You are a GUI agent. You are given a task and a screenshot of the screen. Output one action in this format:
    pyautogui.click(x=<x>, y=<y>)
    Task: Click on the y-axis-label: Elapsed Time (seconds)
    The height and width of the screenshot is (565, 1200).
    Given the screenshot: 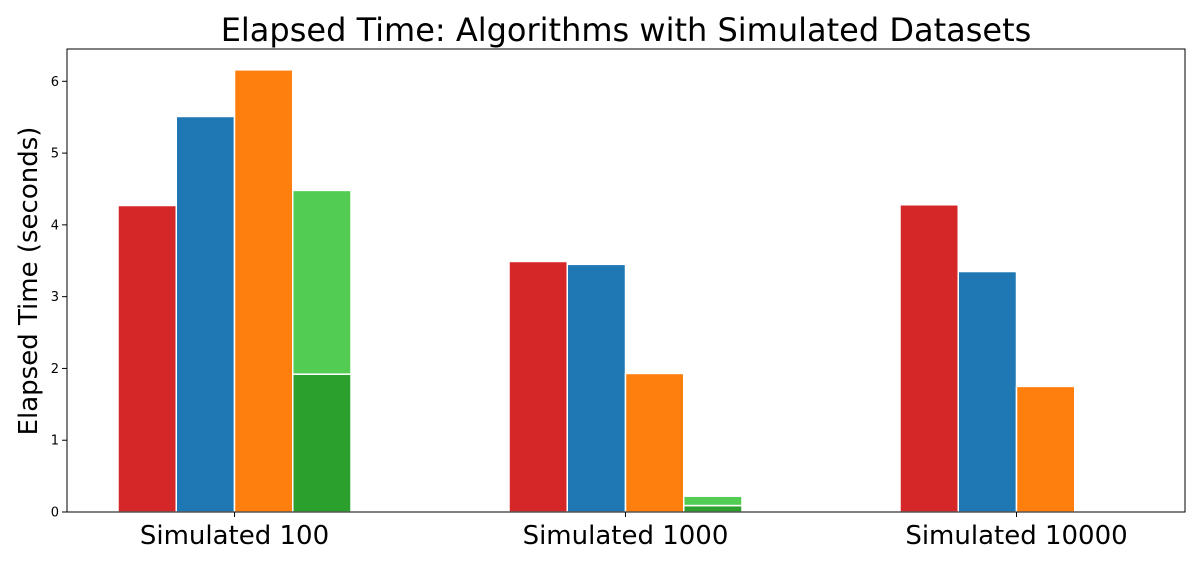 What is the action you would take?
    pyautogui.click(x=29, y=281)
    